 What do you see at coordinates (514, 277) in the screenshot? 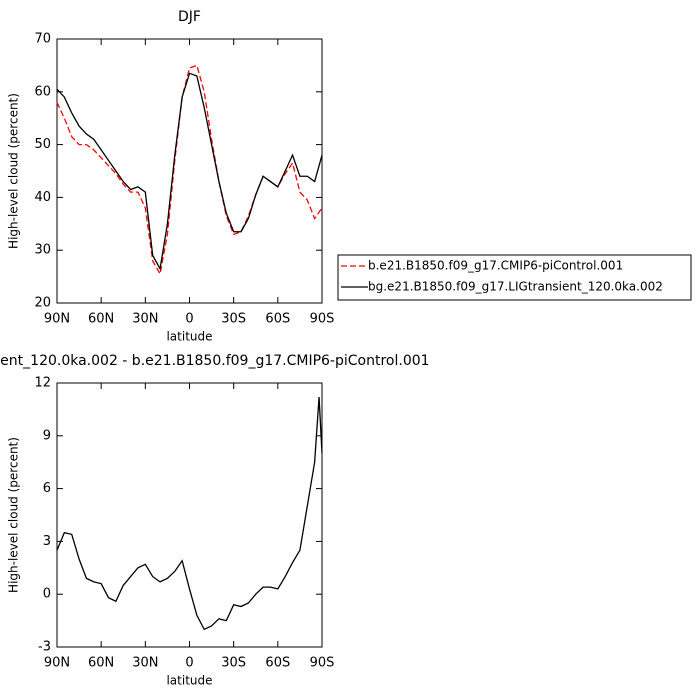
I see `legend-box` at bounding box center [514, 277].